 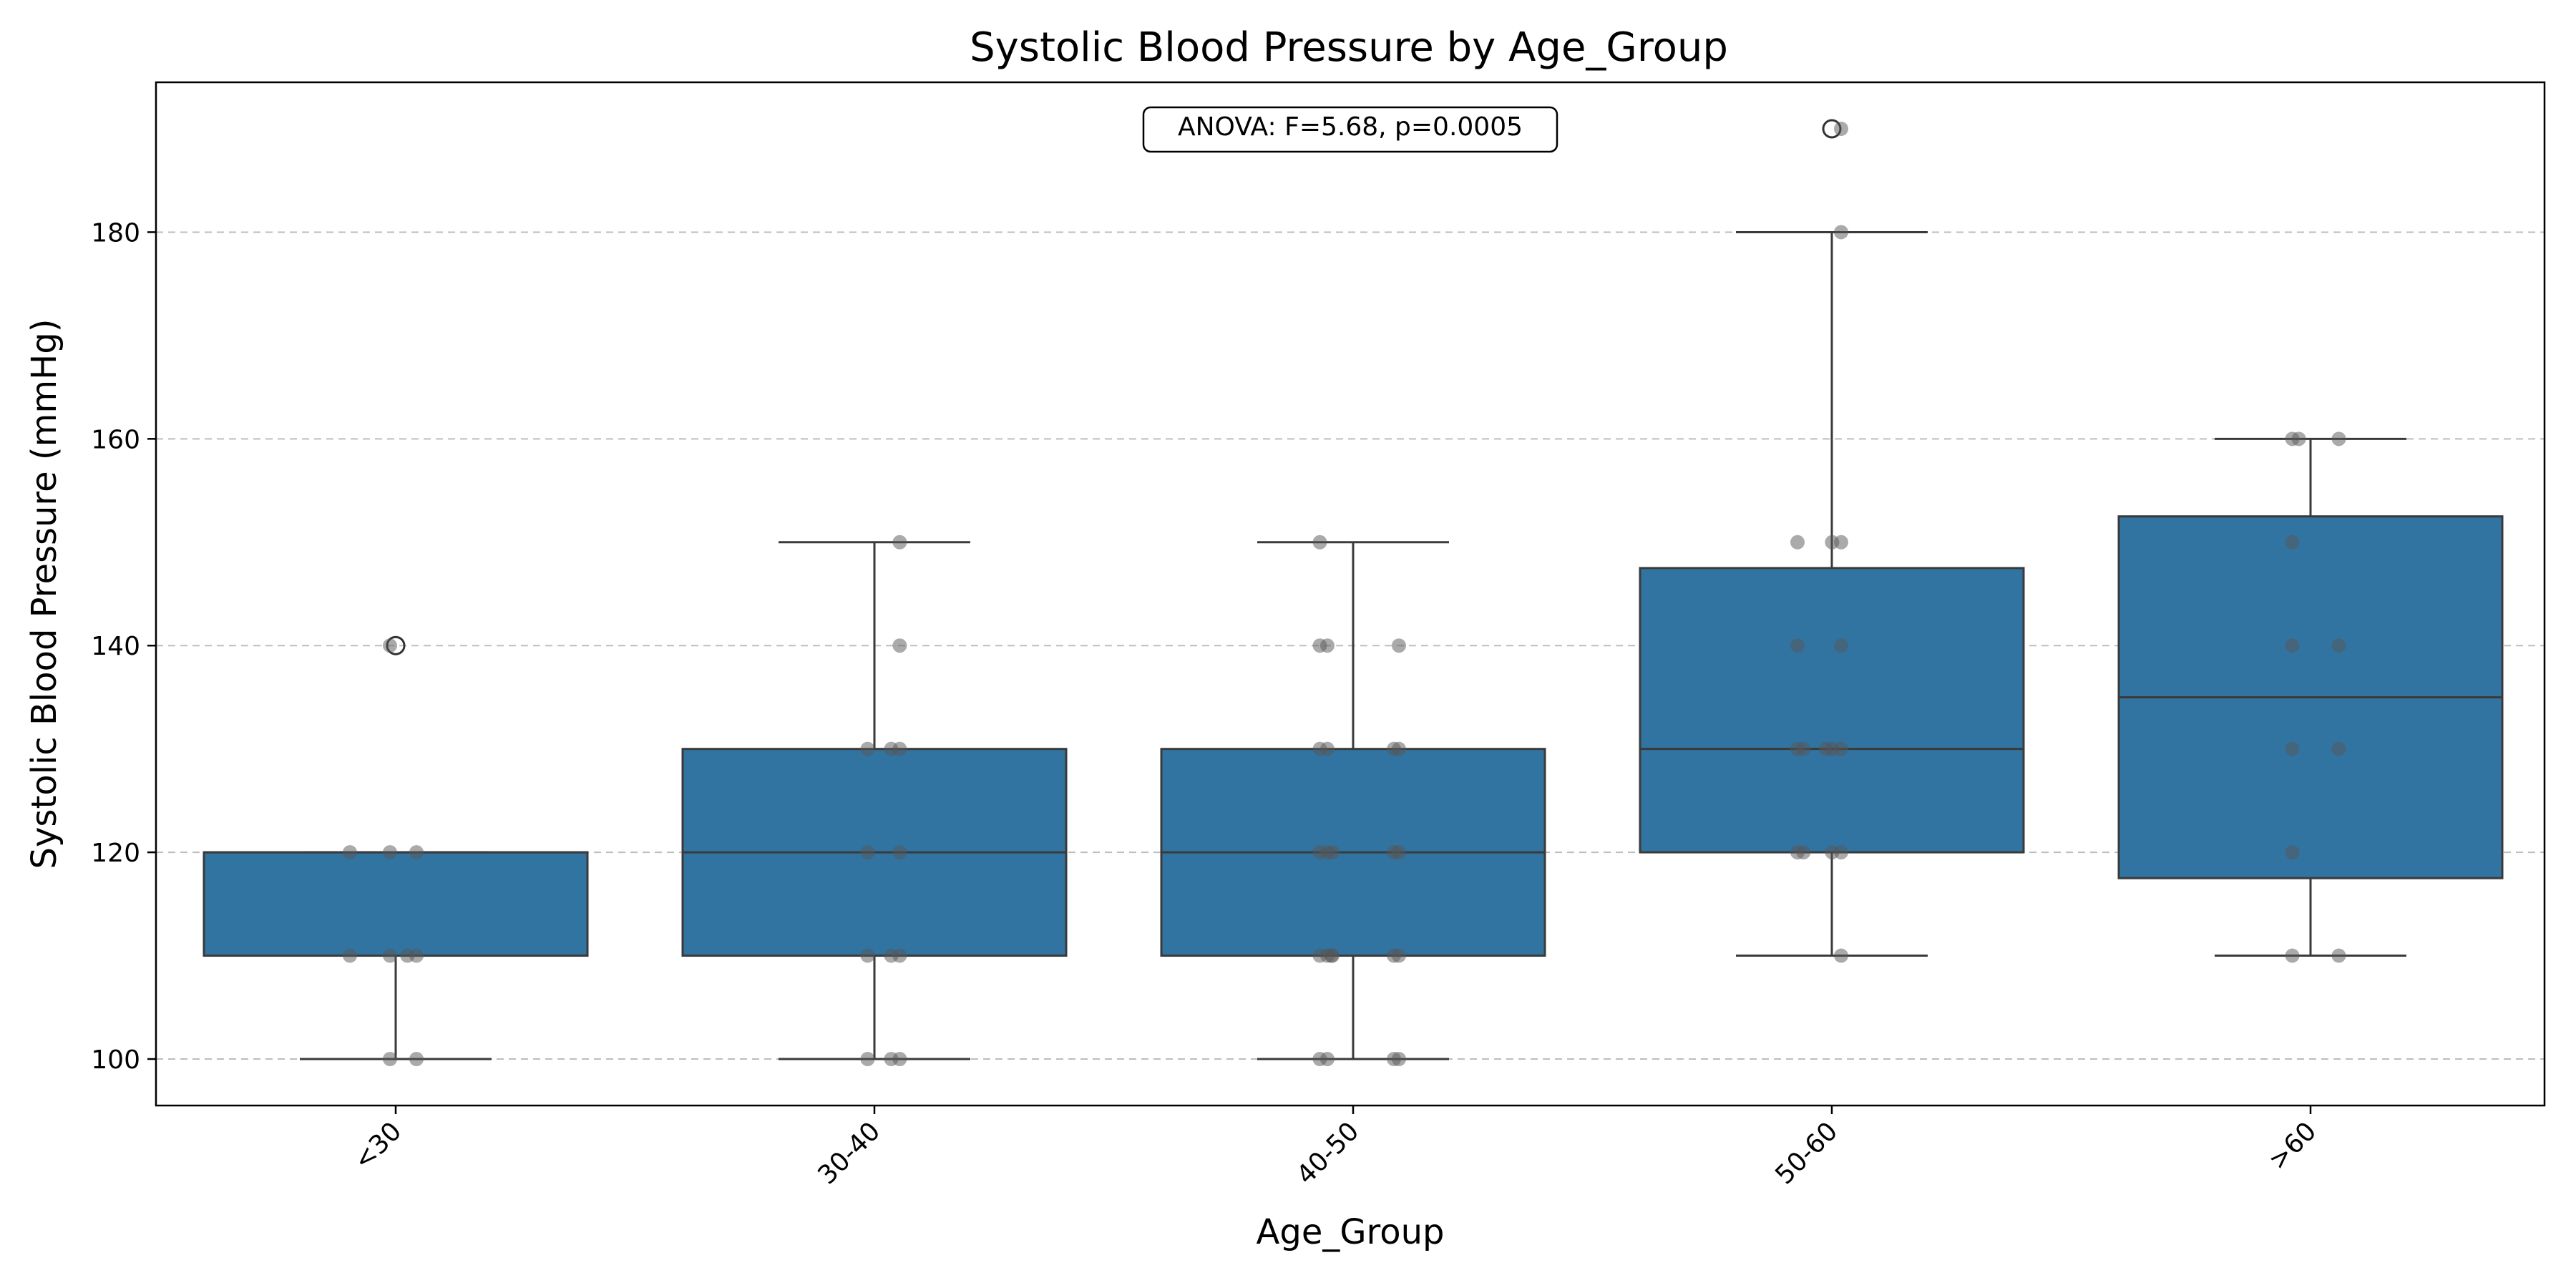 What do you see at coordinates (1350, 127) in the screenshot?
I see `anova-annotation: ANOVA: F=5.68, p=0.0005` at bounding box center [1350, 127].